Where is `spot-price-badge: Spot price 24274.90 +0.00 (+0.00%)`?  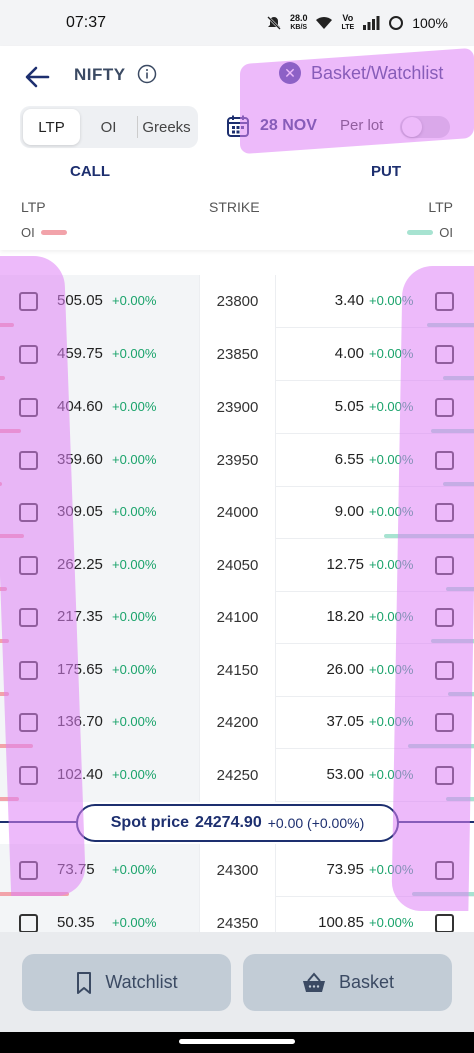
spot-price-badge: Spot price 24274.90 +0.00 (+0.00%) is located at coordinates (237, 823).